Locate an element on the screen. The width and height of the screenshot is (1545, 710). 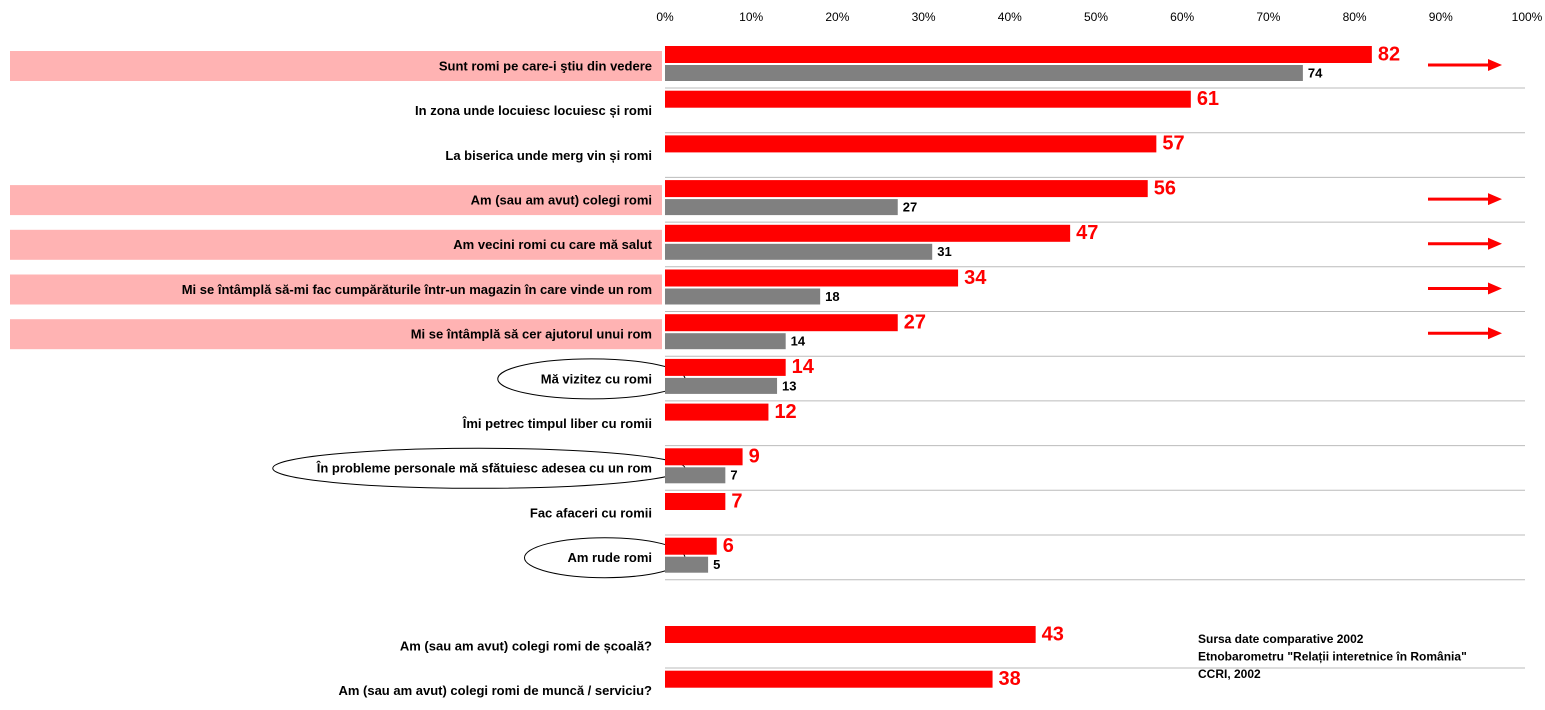
category-label: Am rude romi is located at coordinates (609, 557).